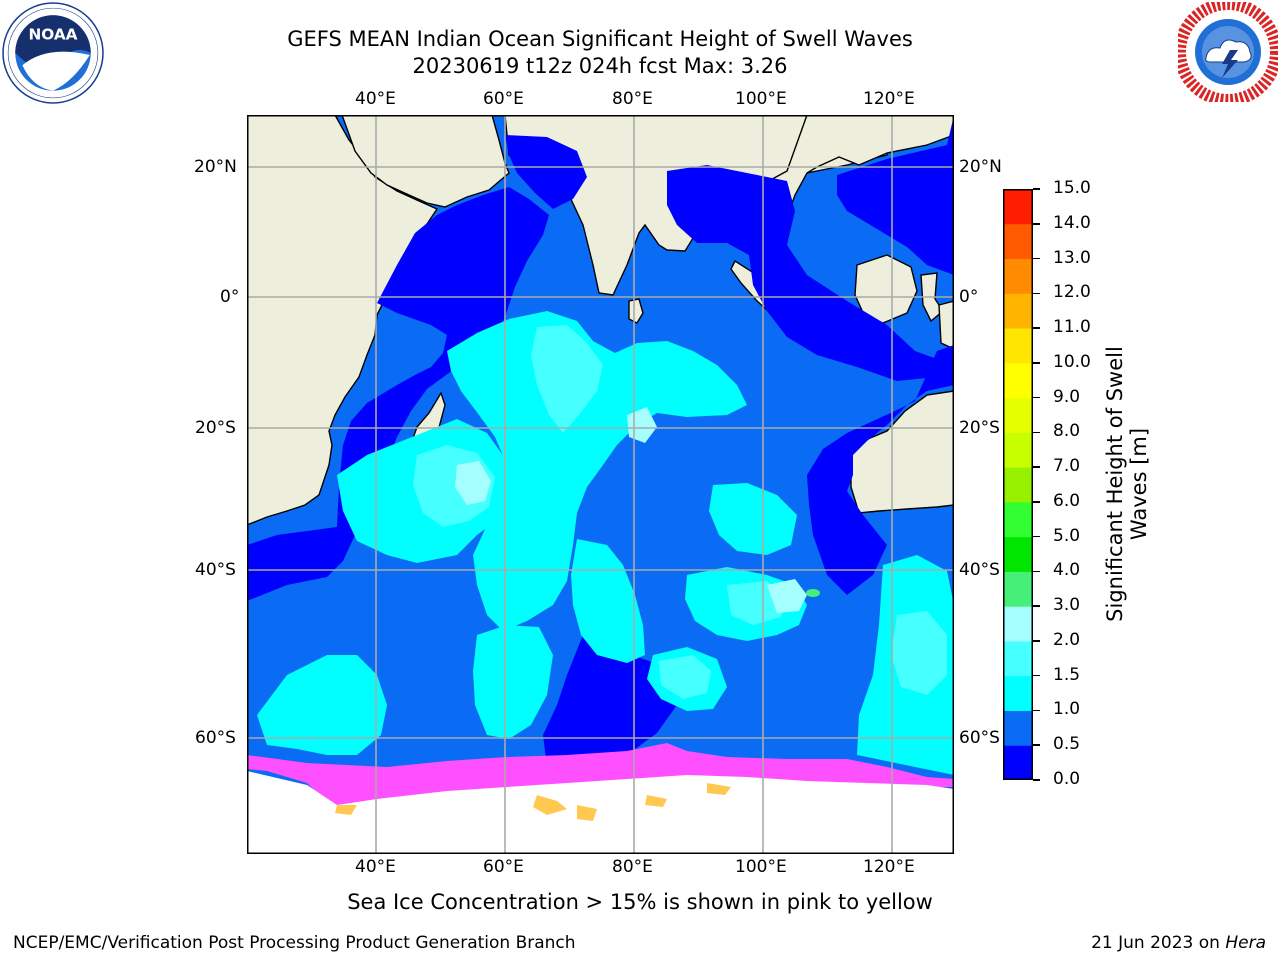 The height and width of the screenshot is (960, 1280). Describe the element at coordinates (1067, 744) in the screenshot. I see `colorbar-tick-label: 0.5` at that location.